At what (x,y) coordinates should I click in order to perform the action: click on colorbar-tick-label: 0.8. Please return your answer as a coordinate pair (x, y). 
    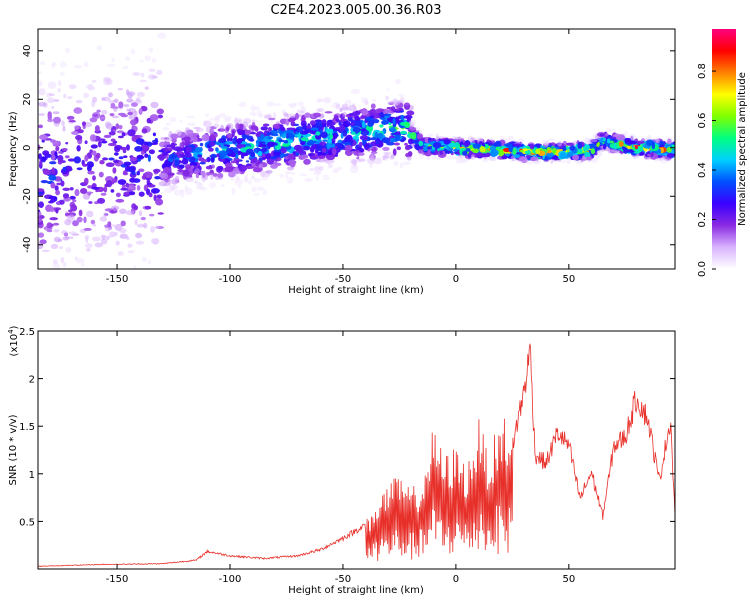
    Looking at the image, I should click on (702, 71).